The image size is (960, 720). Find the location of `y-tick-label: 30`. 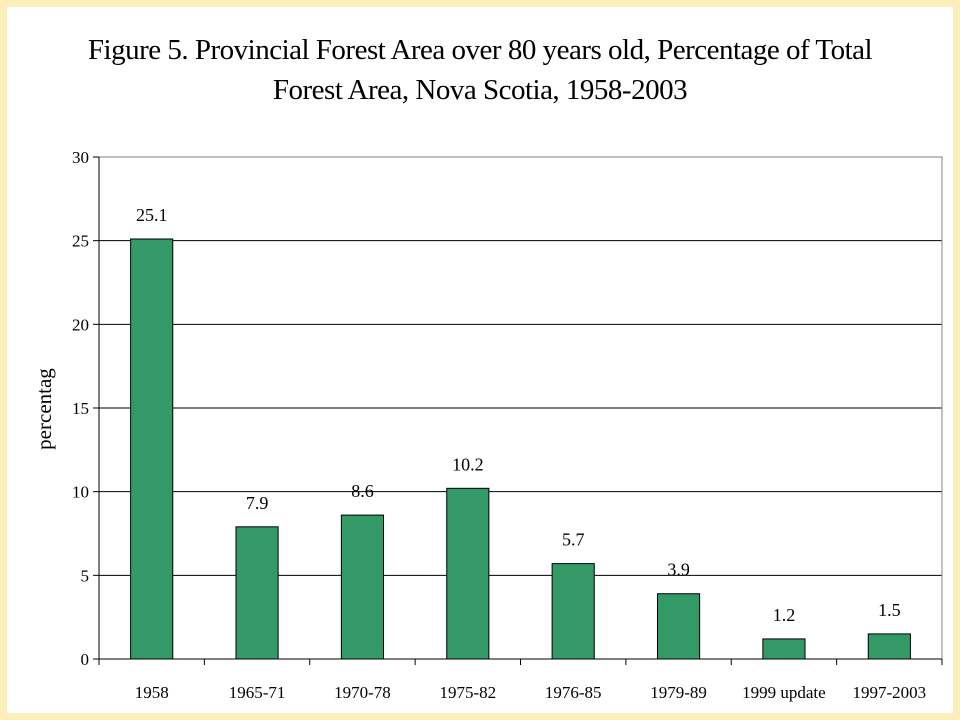

y-tick-label: 30 is located at coordinates (80, 157).